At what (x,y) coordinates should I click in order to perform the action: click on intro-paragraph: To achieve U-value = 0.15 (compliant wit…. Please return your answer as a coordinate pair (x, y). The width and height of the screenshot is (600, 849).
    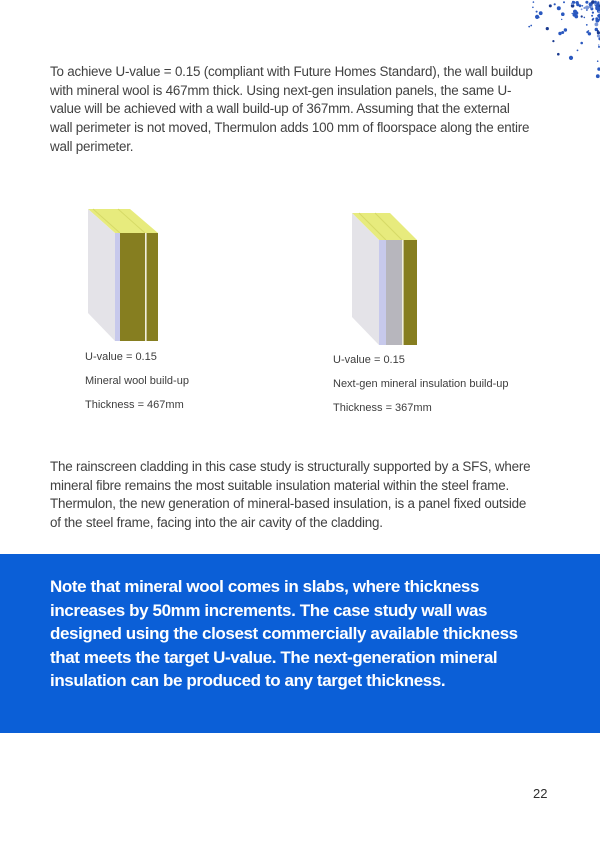
    Looking at the image, I should click on (291, 109).